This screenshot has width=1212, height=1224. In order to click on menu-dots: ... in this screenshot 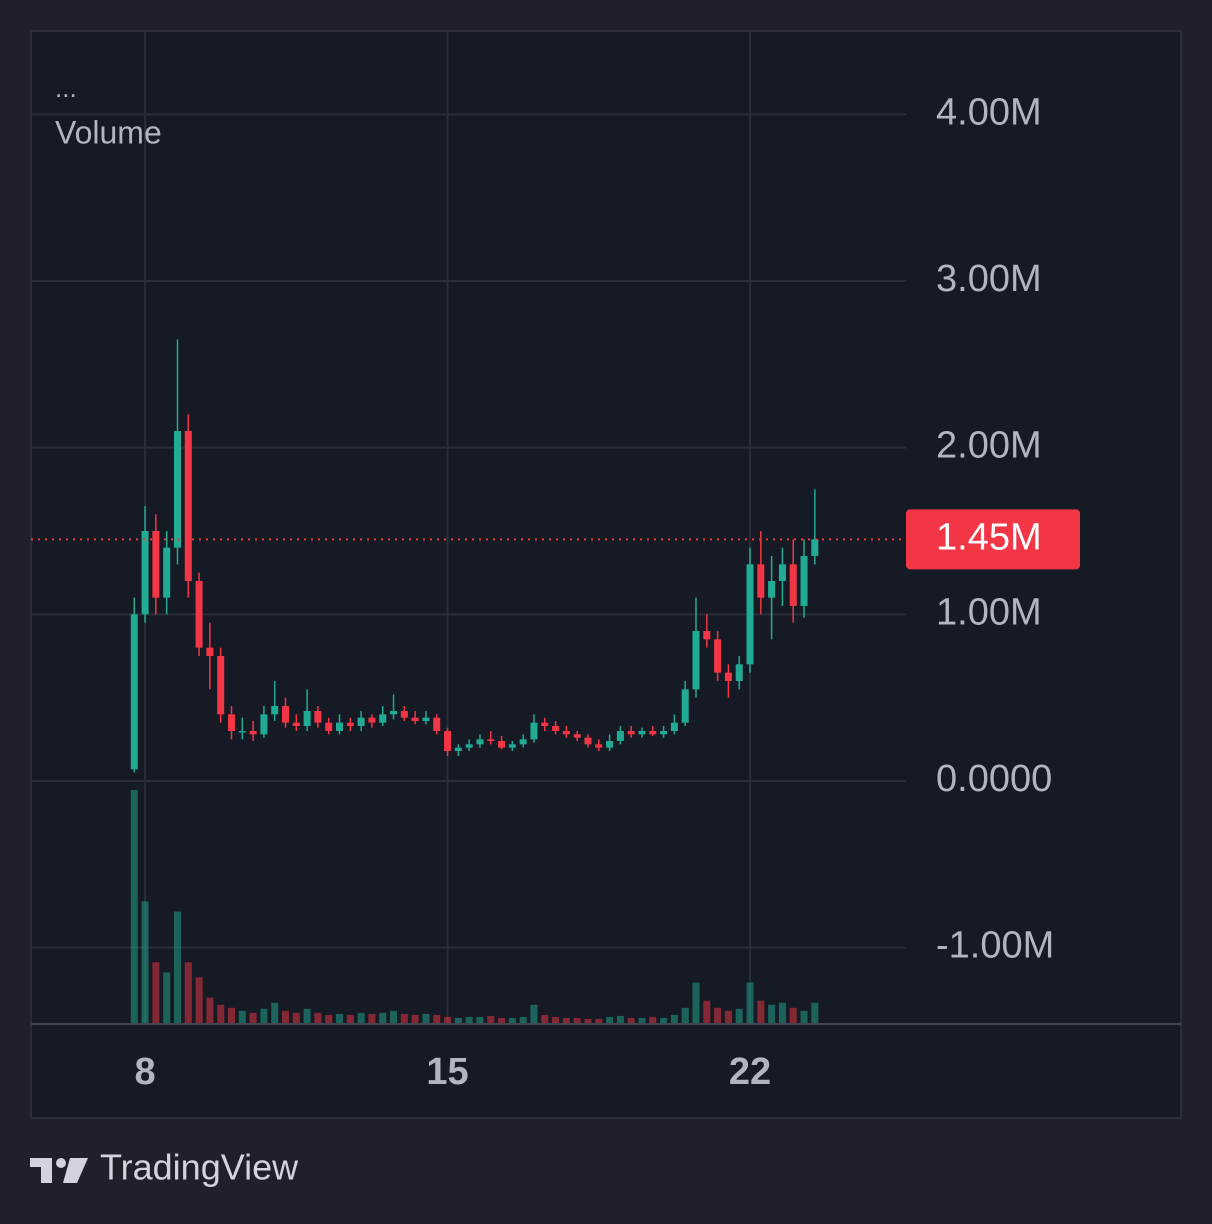, I will do `click(66, 88)`.